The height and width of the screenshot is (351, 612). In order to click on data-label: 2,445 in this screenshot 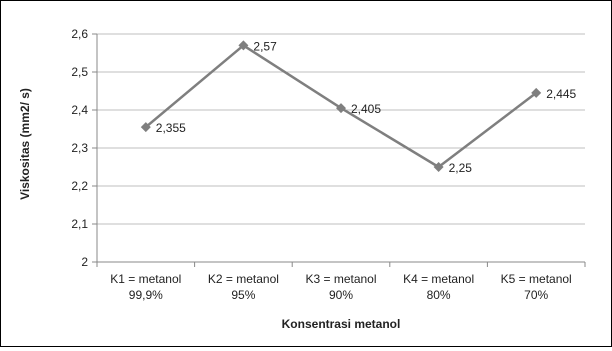, I will do `click(561, 94)`.